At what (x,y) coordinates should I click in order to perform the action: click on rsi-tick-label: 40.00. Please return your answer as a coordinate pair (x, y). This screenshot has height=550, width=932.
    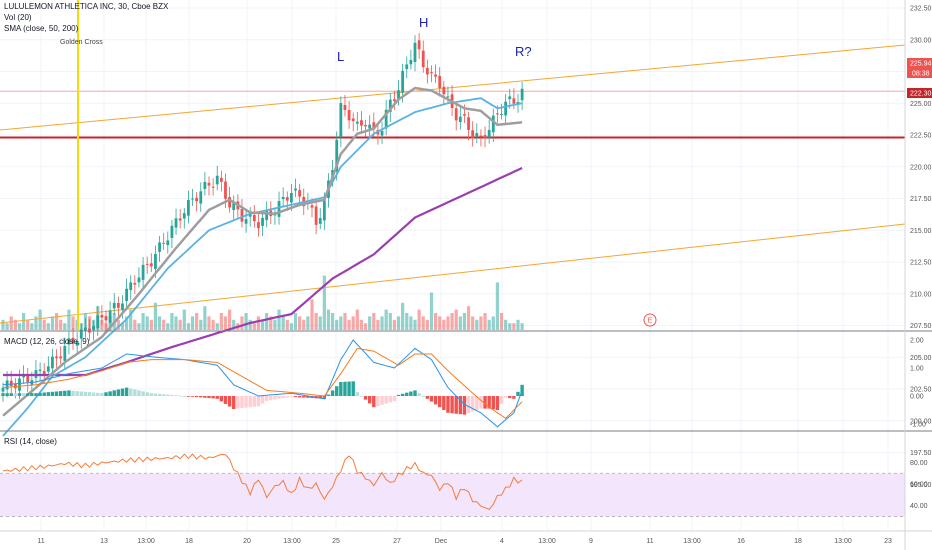
    Looking at the image, I should click on (919, 506).